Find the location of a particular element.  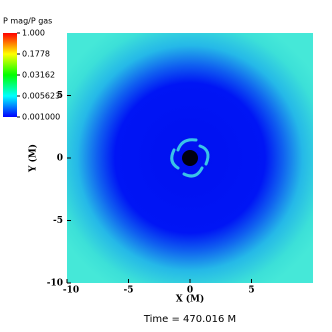

x-tick-label: 0 is located at coordinates (190, 291).